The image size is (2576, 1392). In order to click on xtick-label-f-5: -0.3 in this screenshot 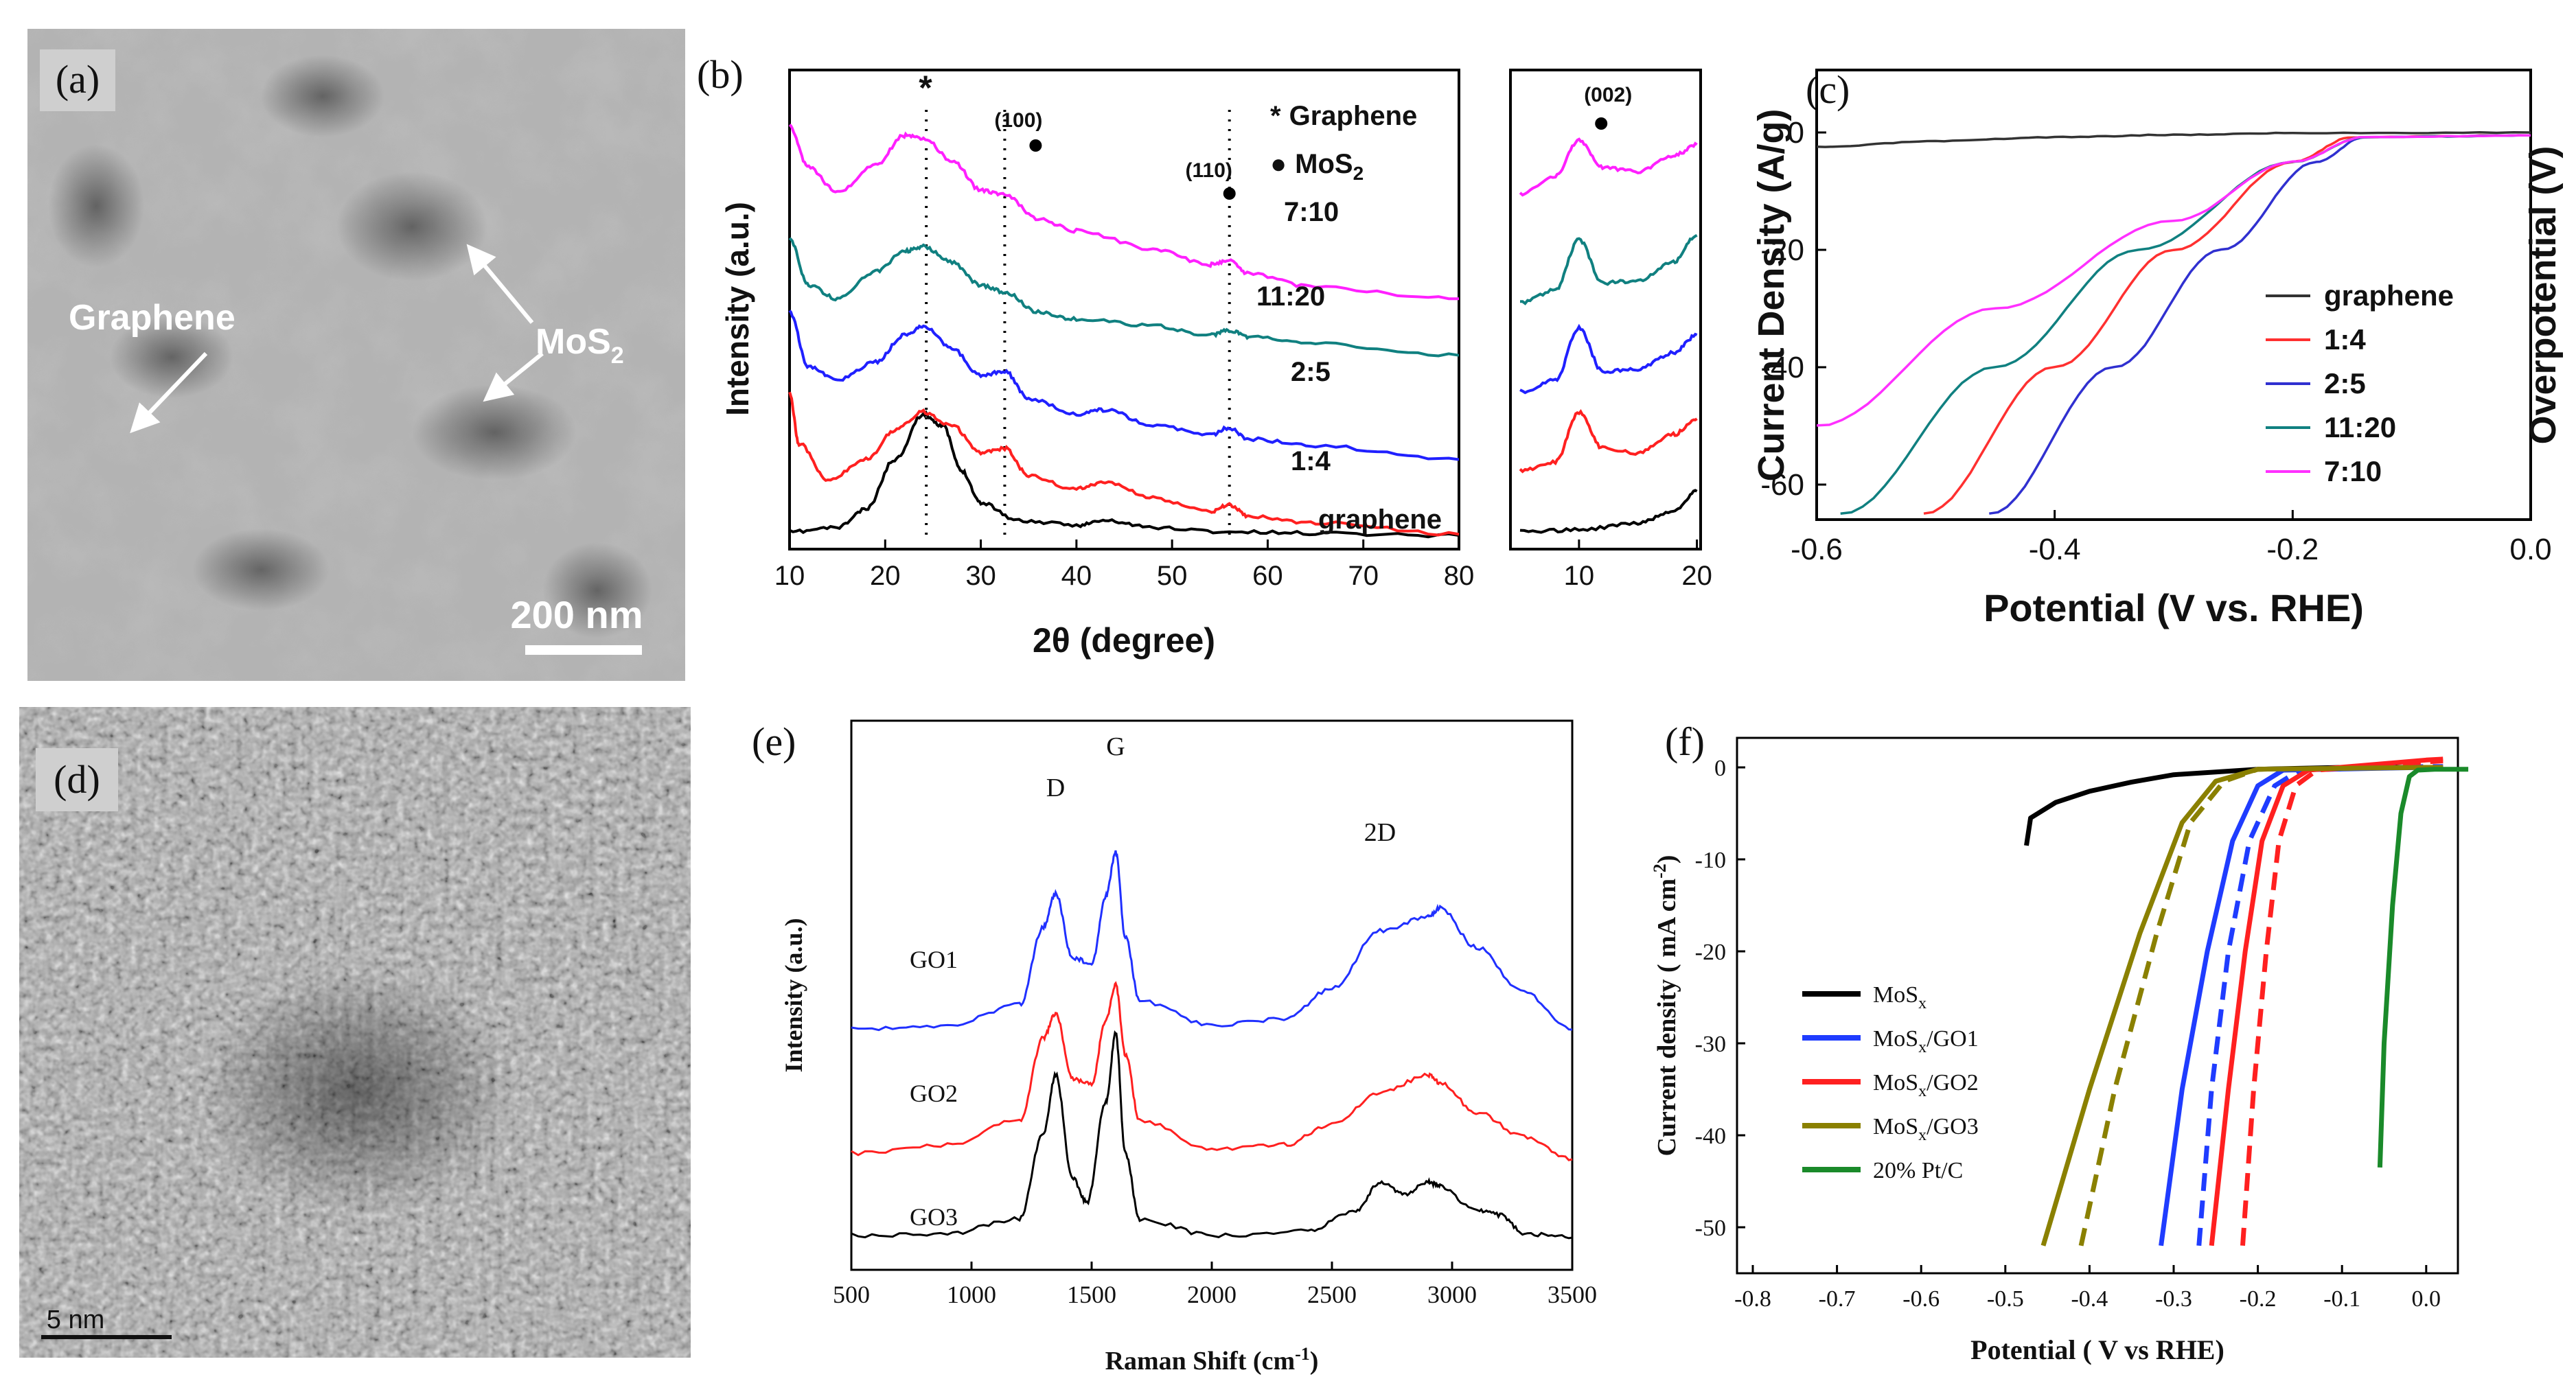, I will do `click(2173, 1299)`.